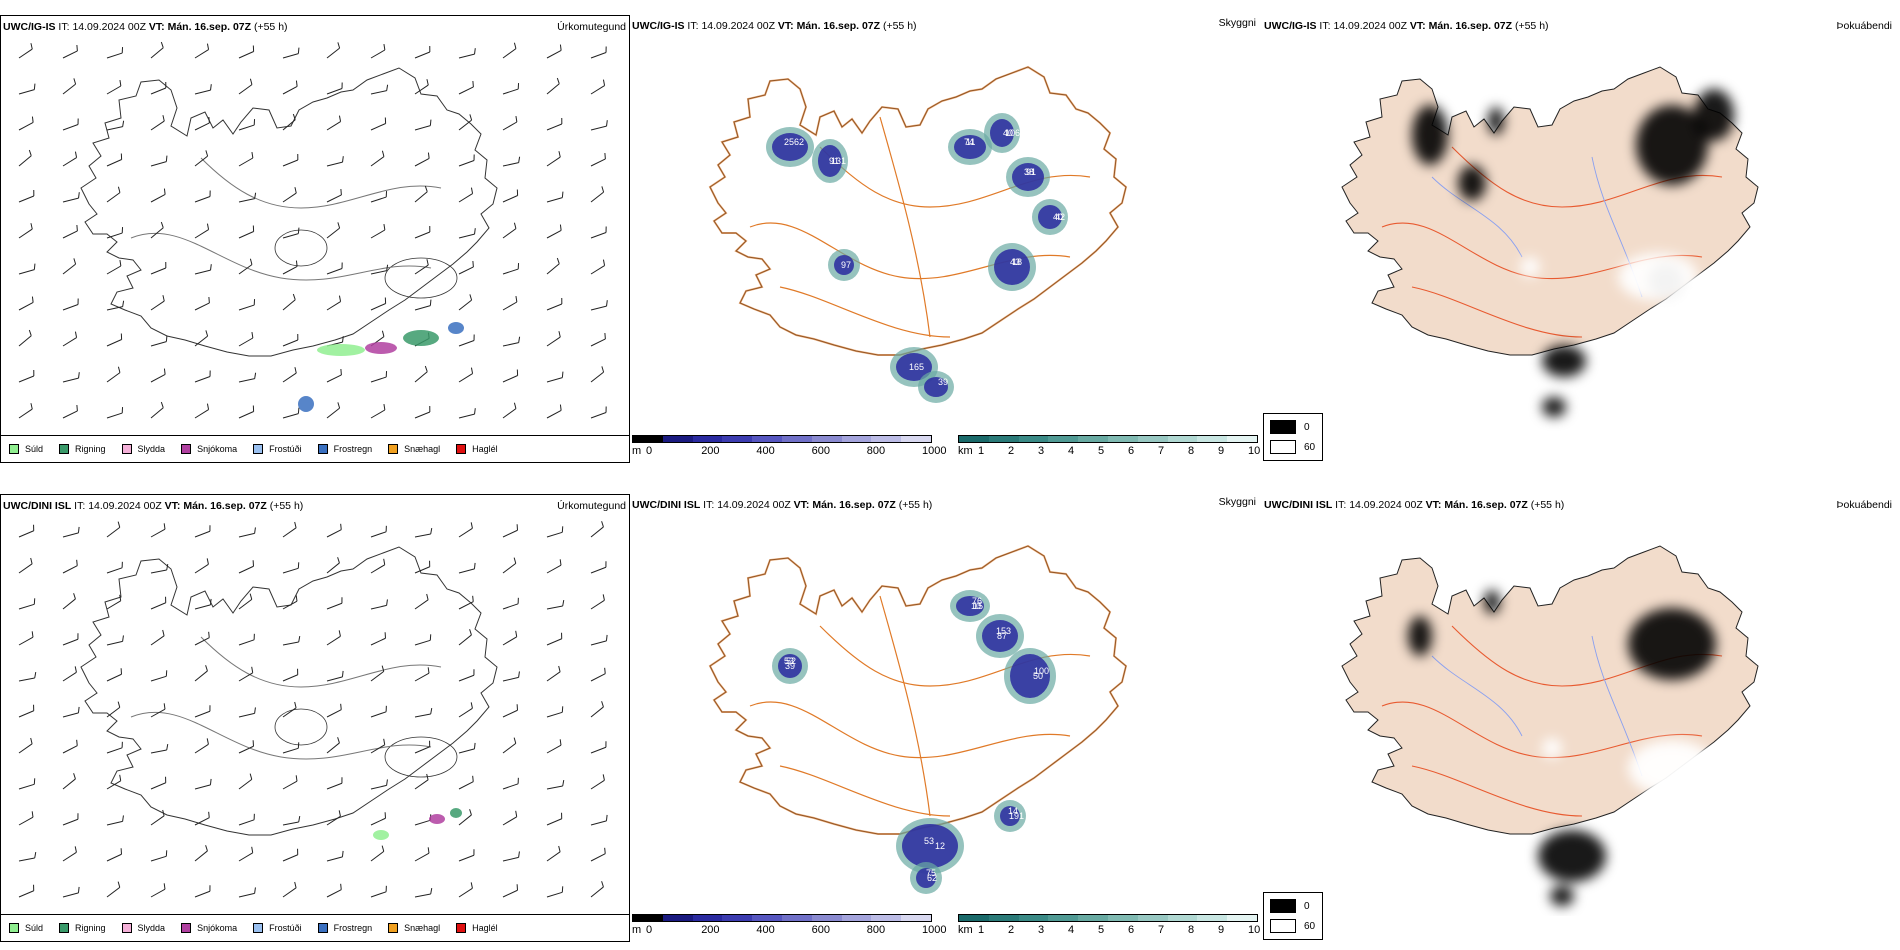  Describe the element at coordinates (981, 930) in the screenshot. I see `colorbar-tick: 1` at that location.